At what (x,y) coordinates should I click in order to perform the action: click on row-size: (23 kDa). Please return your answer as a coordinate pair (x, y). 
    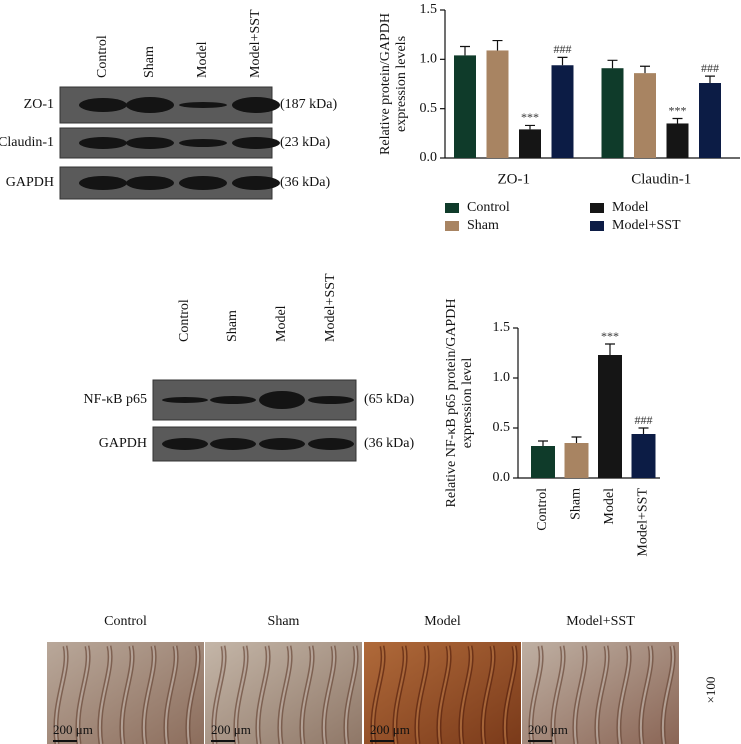
    Looking at the image, I should click on (305, 142).